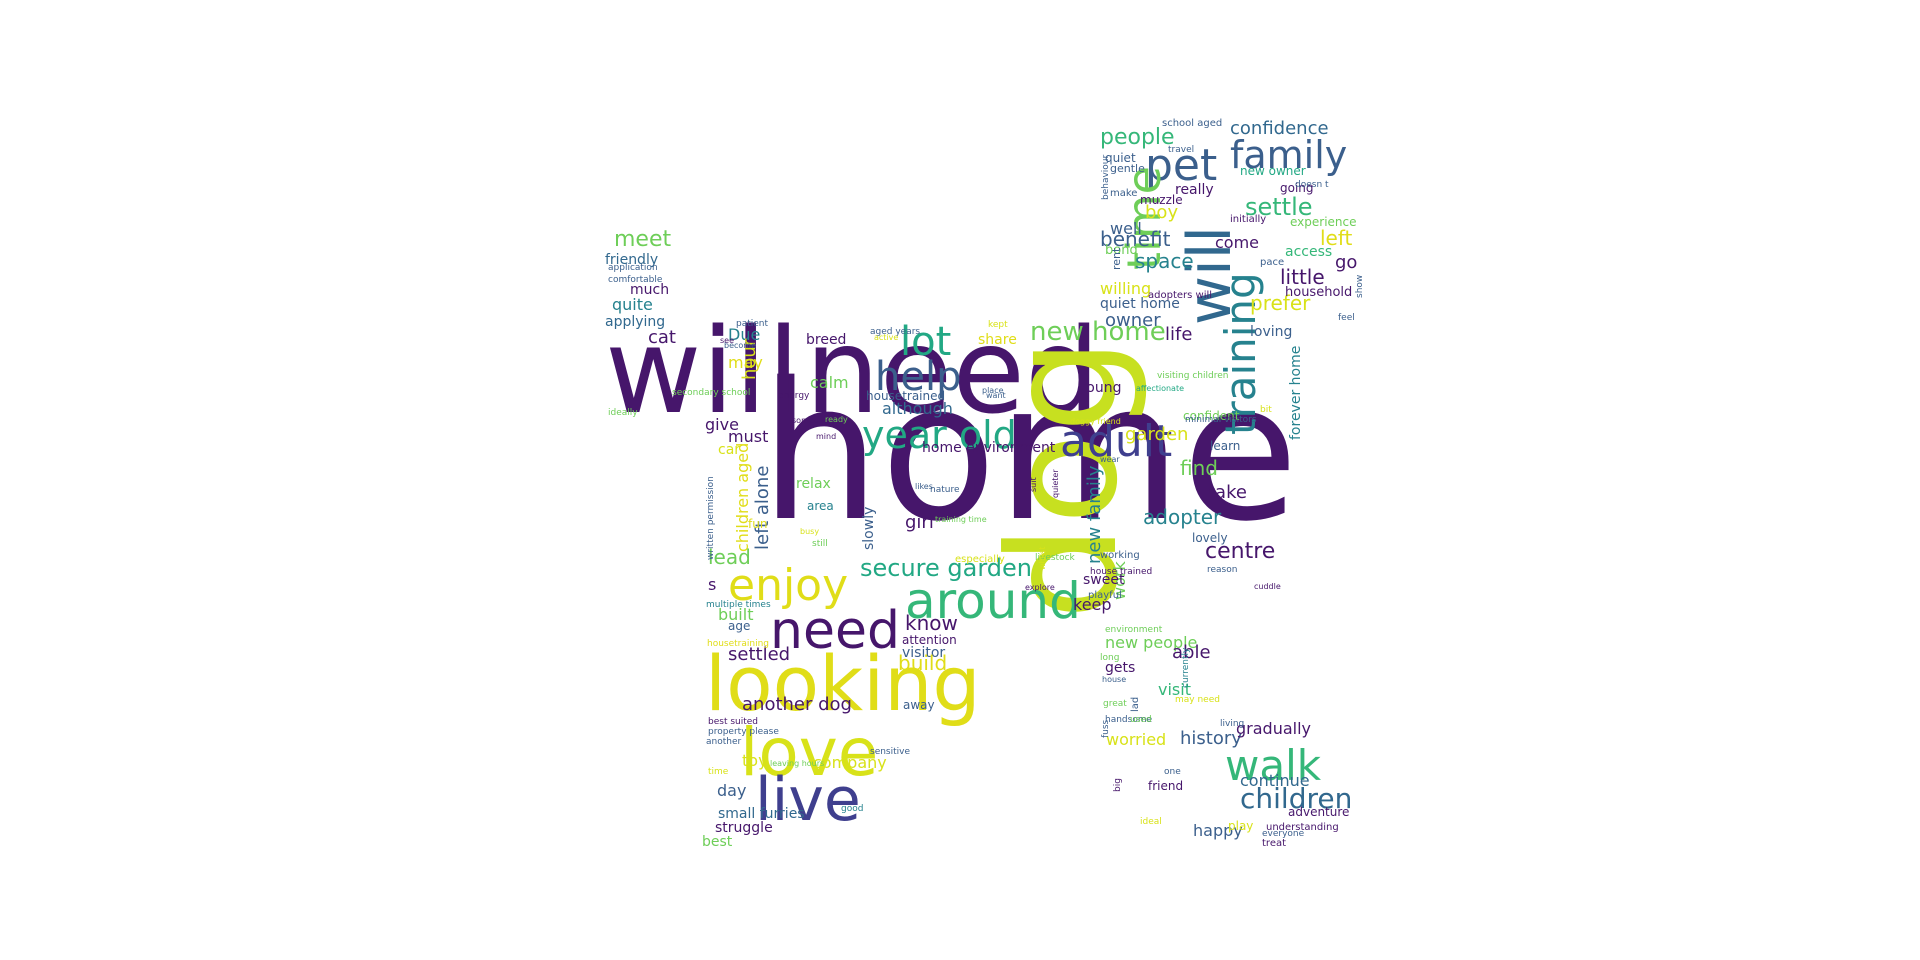 The height and width of the screenshot is (960, 1920). What do you see at coordinates (752, 324) in the screenshot?
I see `cloud-word-patient: patient` at bounding box center [752, 324].